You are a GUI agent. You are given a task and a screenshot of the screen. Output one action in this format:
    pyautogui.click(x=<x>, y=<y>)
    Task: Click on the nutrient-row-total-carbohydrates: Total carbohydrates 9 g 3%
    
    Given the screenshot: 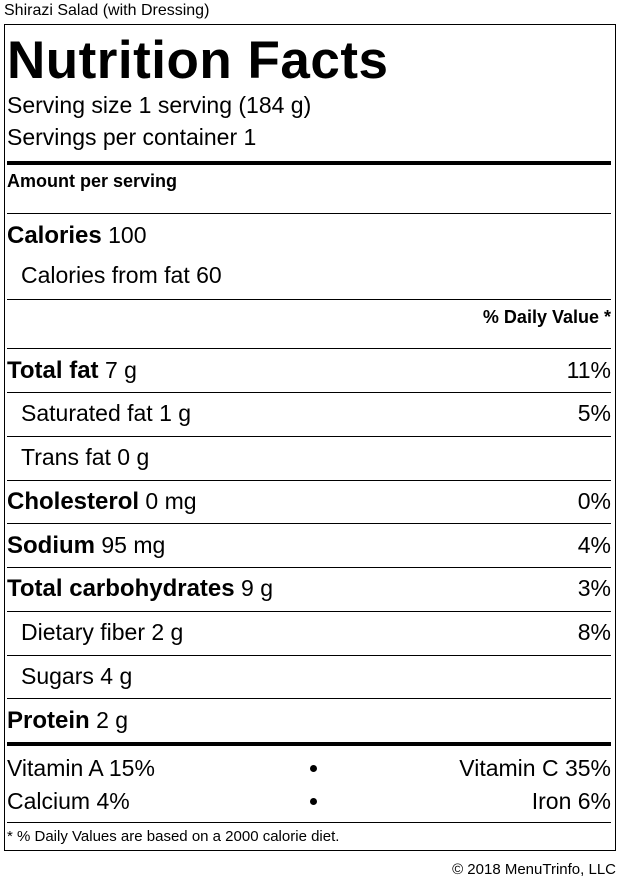 What is the action you would take?
    pyautogui.click(x=309, y=588)
    